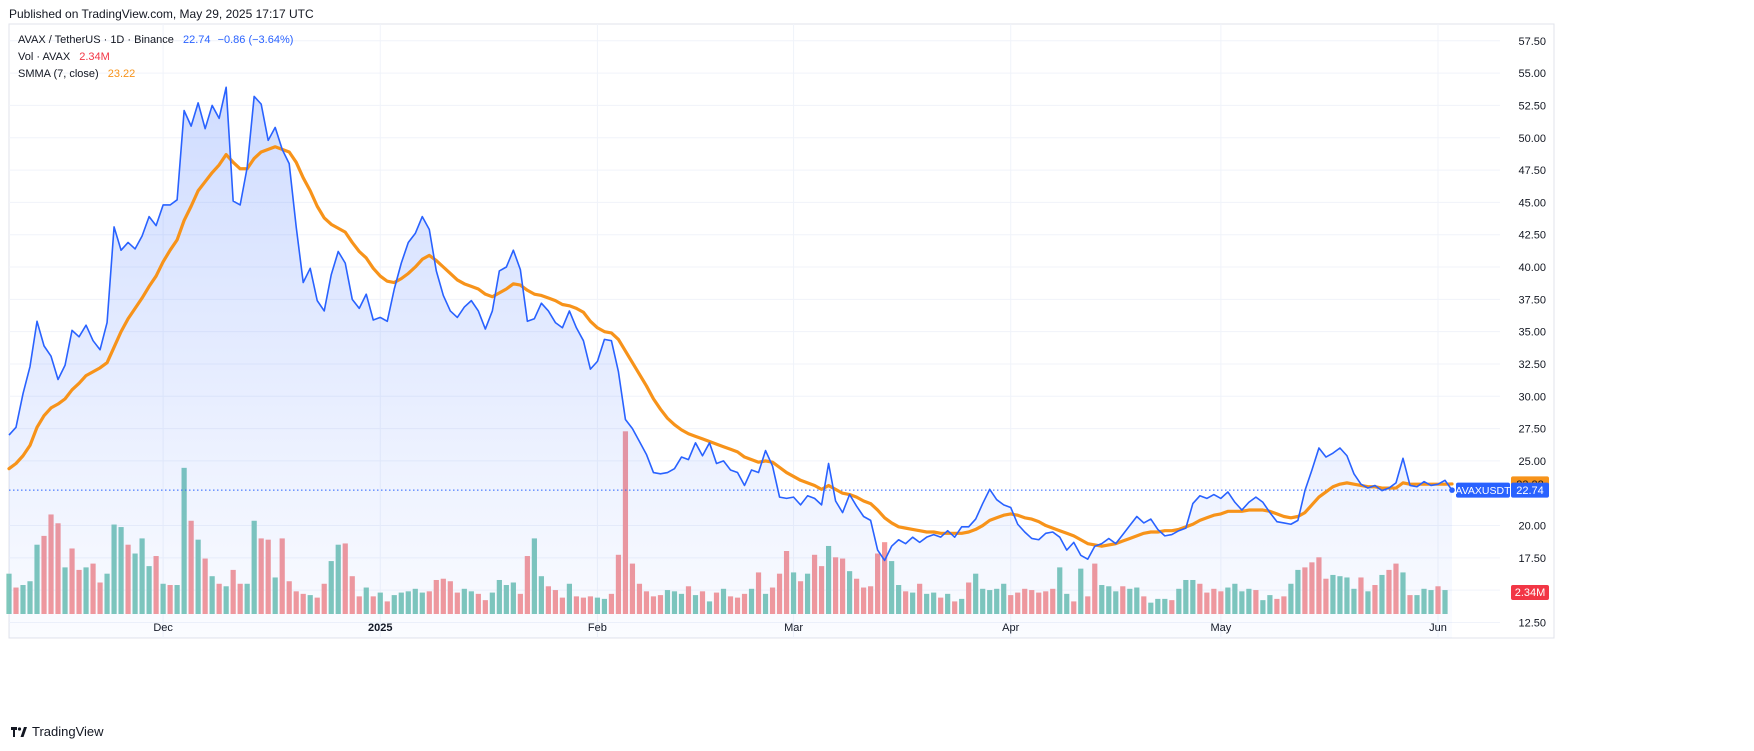  I want to click on symbol-badge-text: AVAXUSDT, so click(1483, 491).